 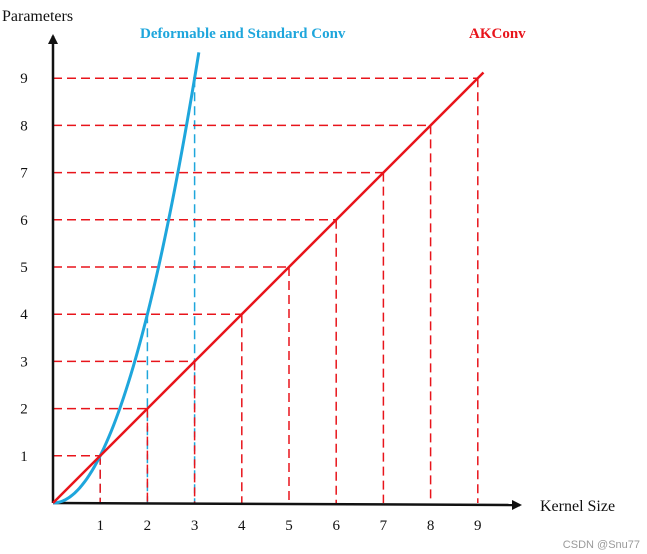 What do you see at coordinates (100, 526) in the screenshot?
I see `x-tick-label-1: 1` at bounding box center [100, 526].